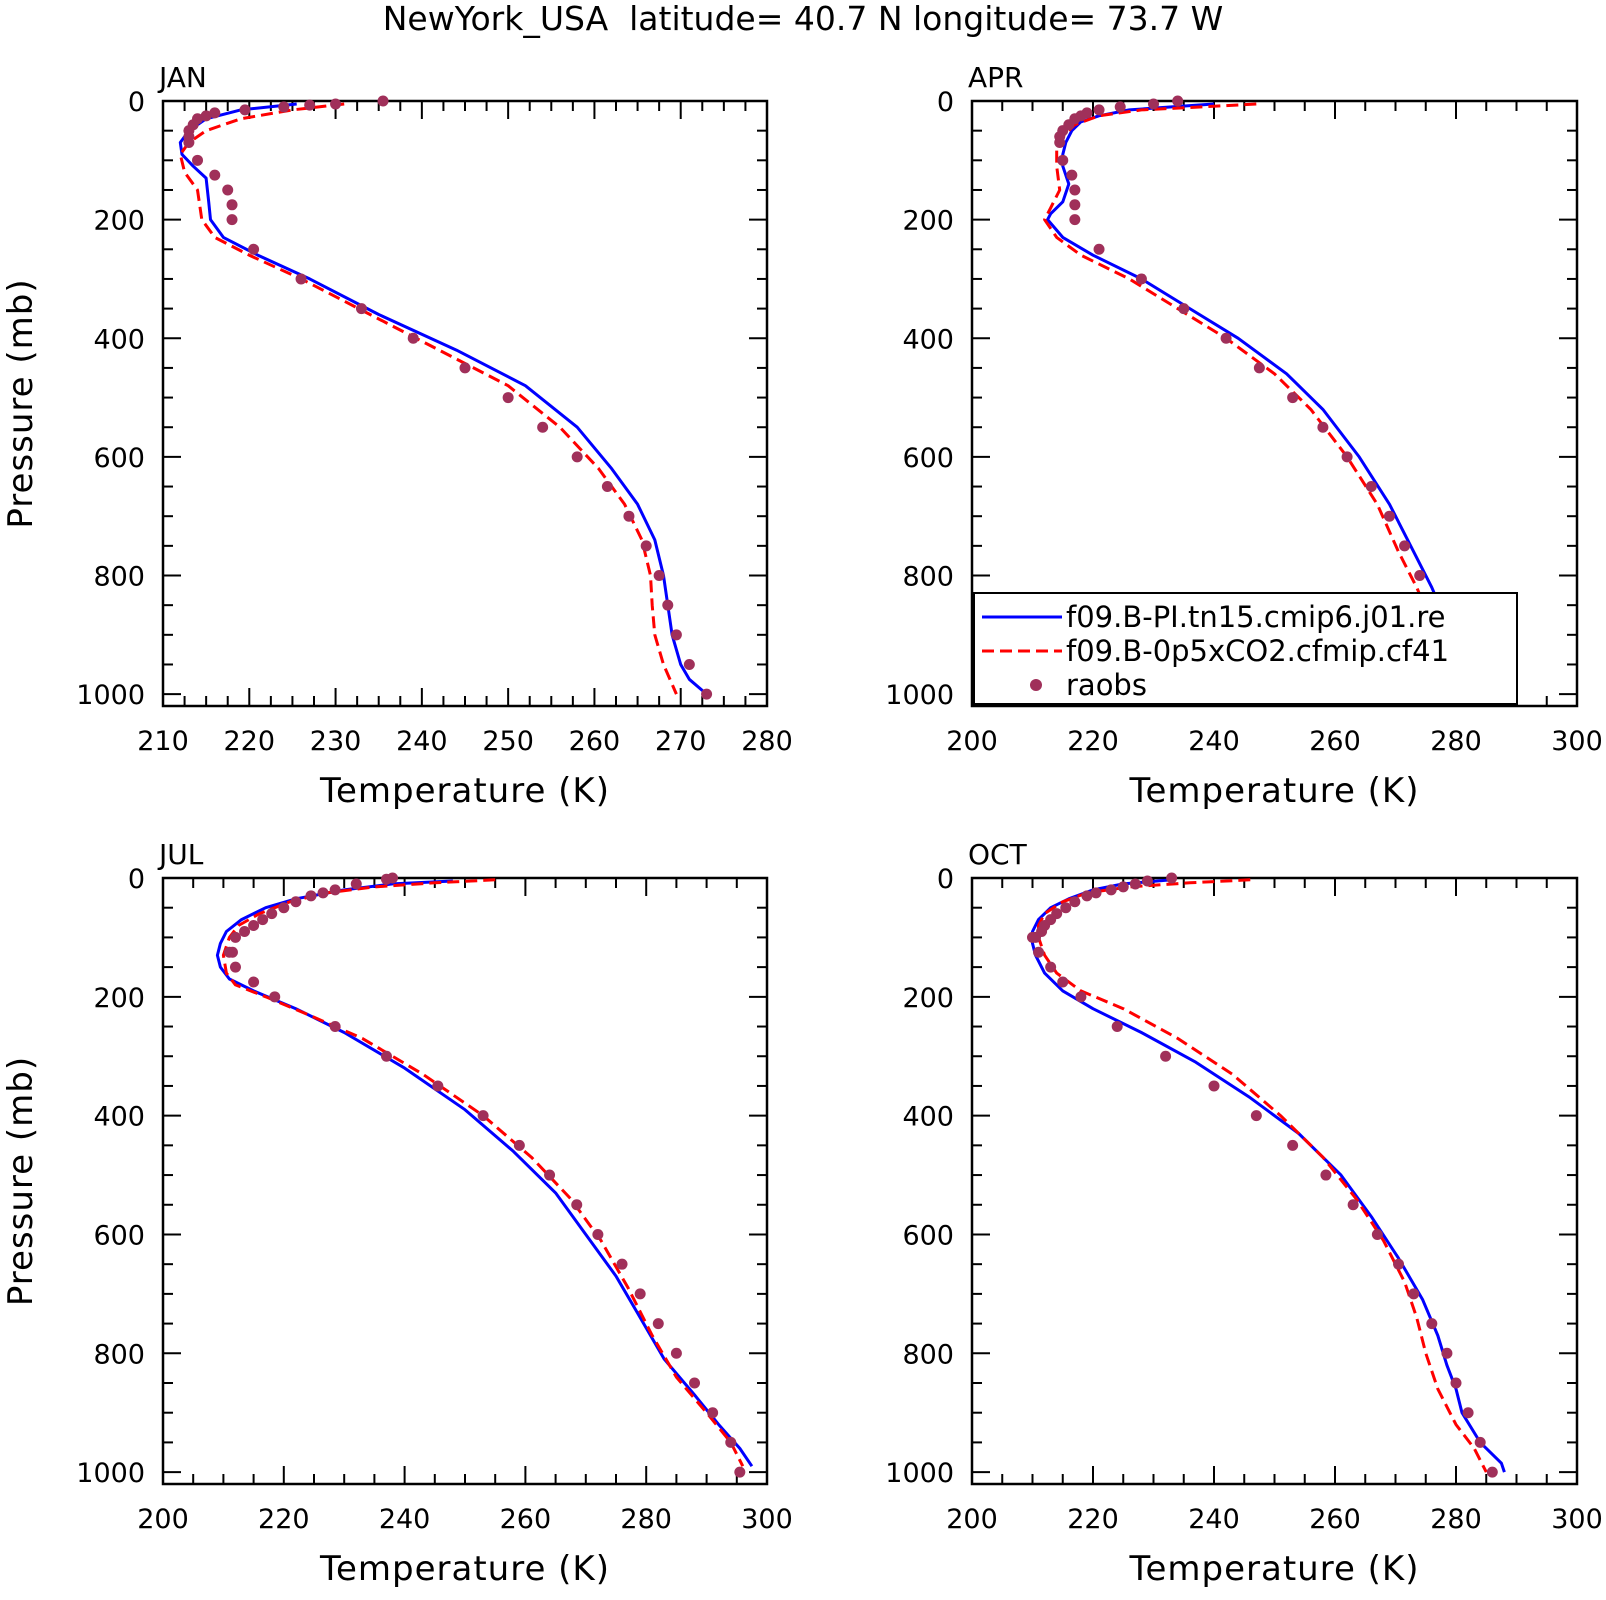 Image resolution: width=1606 pixels, height=1600 pixels. I want to click on panel-title: JAN, so click(182, 77).